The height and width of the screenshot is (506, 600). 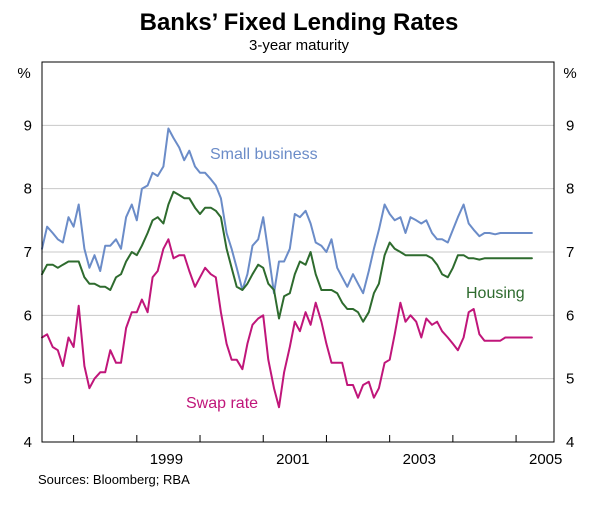 I want to click on y-tick-left-4: 4, so click(x=28, y=442).